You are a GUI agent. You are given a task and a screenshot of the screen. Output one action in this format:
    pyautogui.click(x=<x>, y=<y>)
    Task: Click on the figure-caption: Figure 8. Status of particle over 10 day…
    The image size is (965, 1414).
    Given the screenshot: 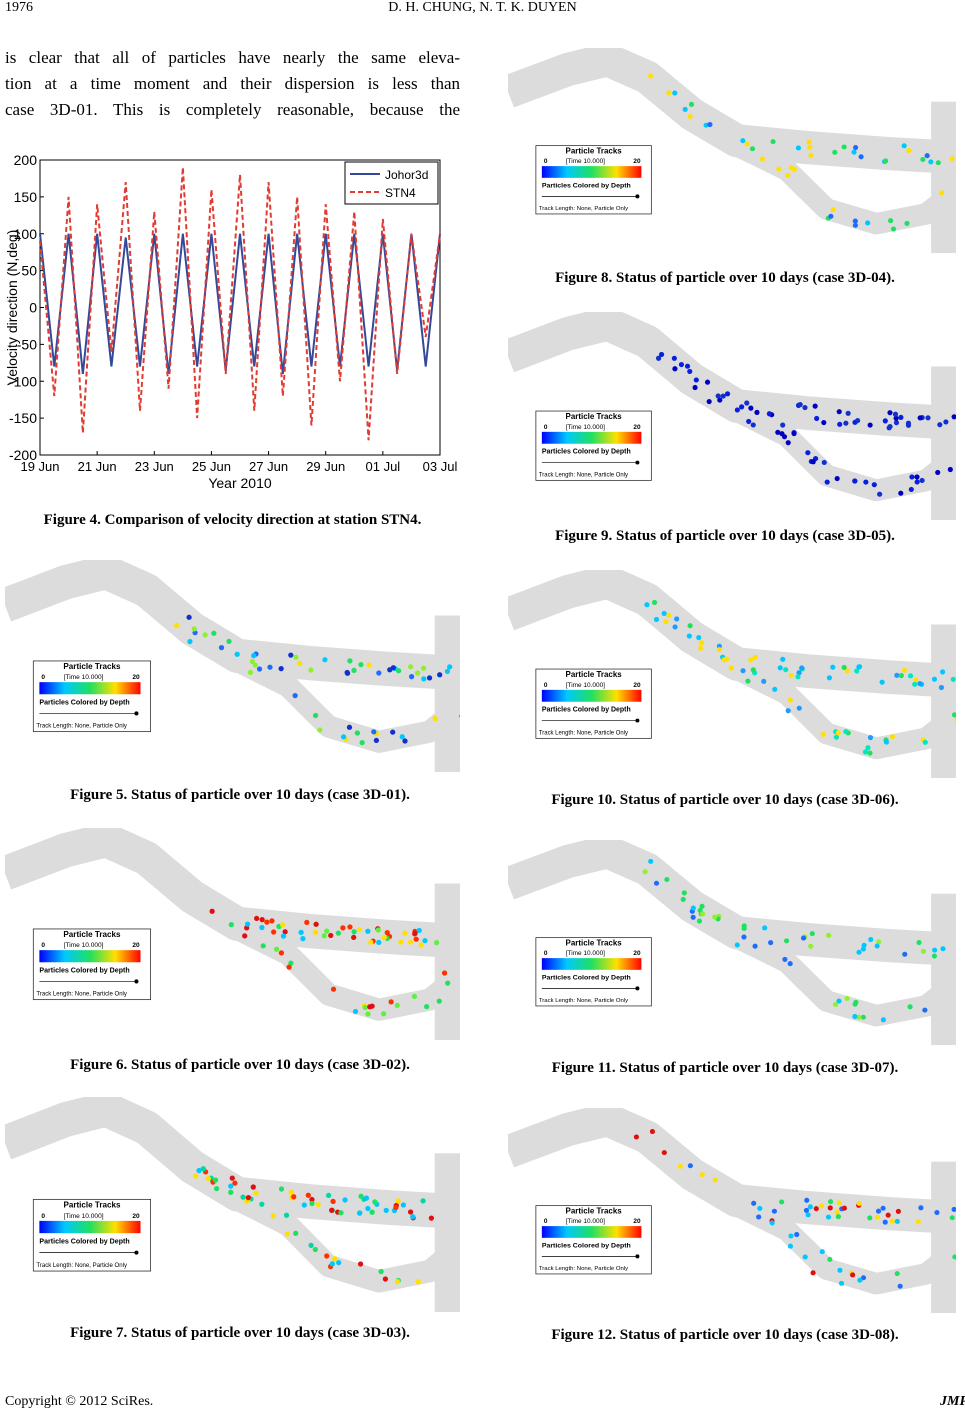 What is the action you would take?
    pyautogui.click(x=725, y=278)
    